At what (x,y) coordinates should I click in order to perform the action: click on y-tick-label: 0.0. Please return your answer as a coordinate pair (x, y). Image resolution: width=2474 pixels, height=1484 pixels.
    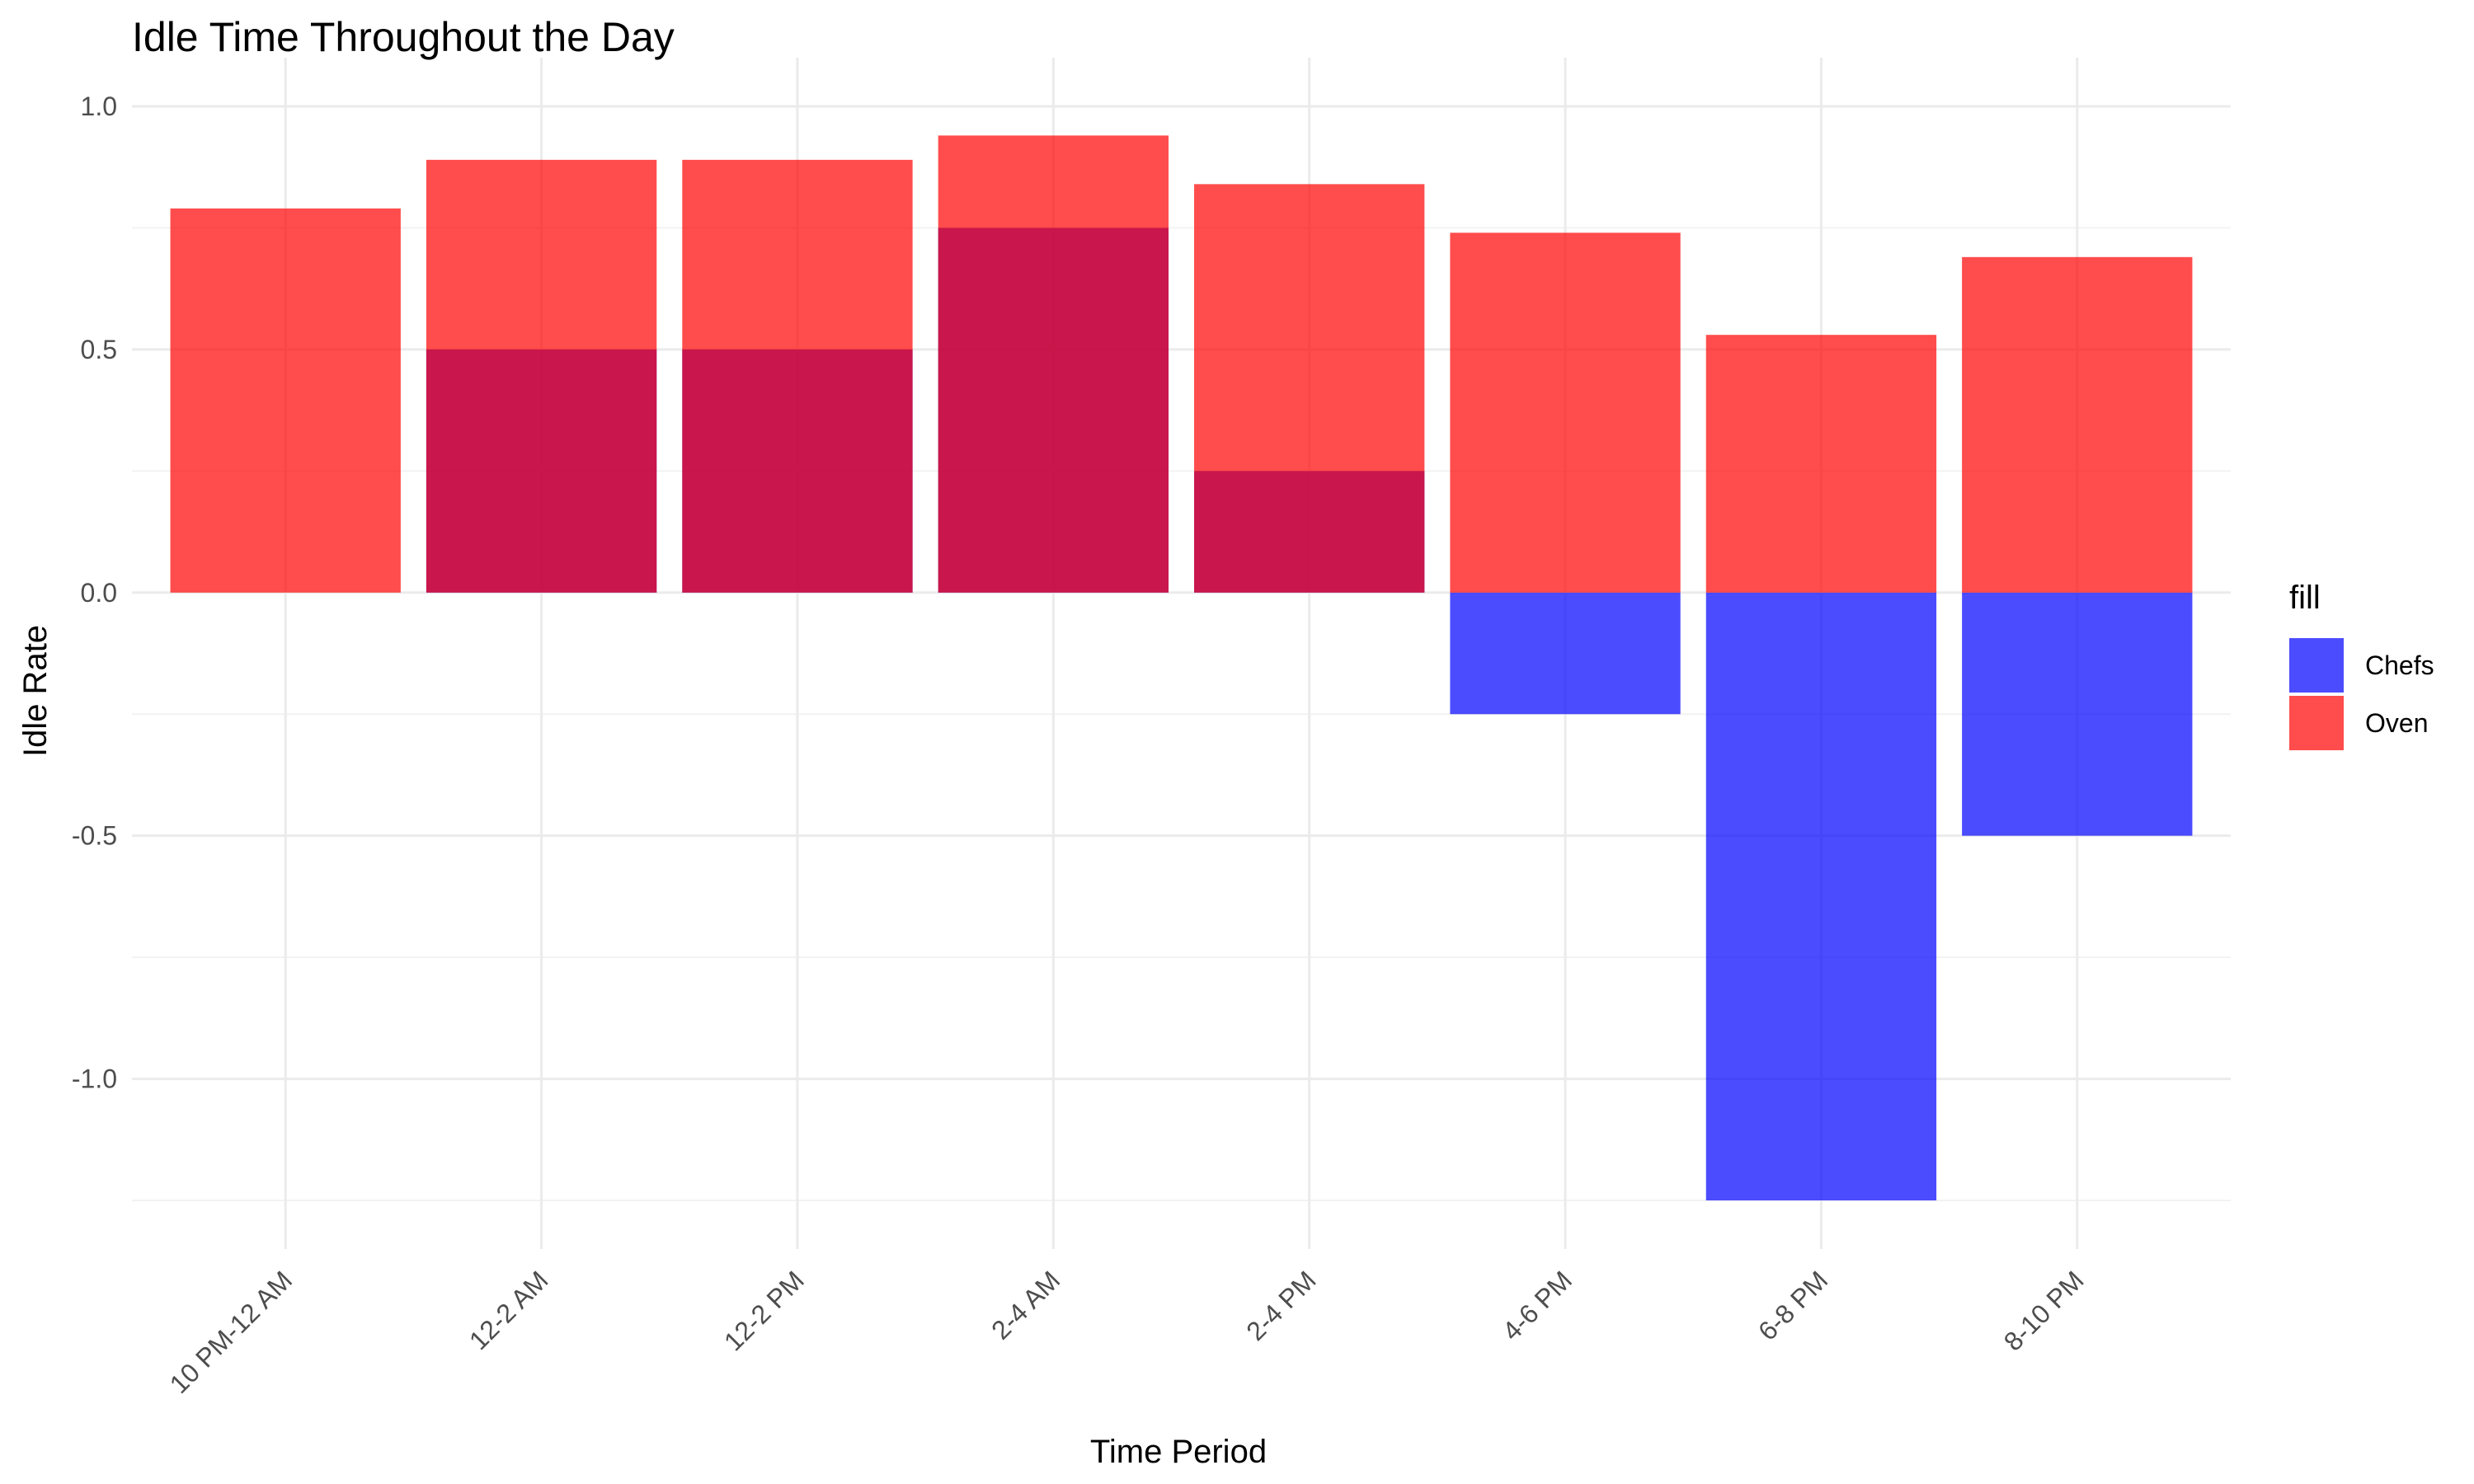
    Looking at the image, I should click on (99, 593).